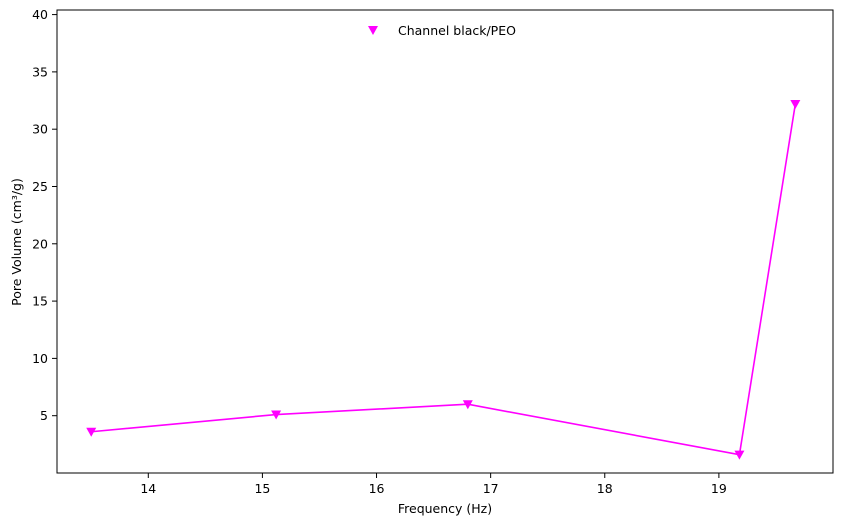  What do you see at coordinates (44, 415) in the screenshot?
I see `y-tick-label: 5` at bounding box center [44, 415].